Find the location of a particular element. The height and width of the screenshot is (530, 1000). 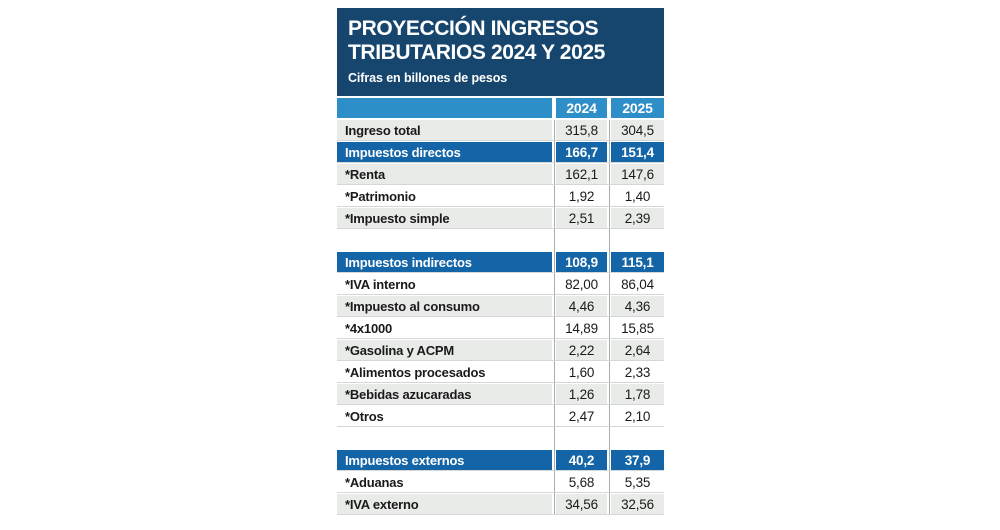

row-label: *Impuesto simple is located at coordinates (444, 218).